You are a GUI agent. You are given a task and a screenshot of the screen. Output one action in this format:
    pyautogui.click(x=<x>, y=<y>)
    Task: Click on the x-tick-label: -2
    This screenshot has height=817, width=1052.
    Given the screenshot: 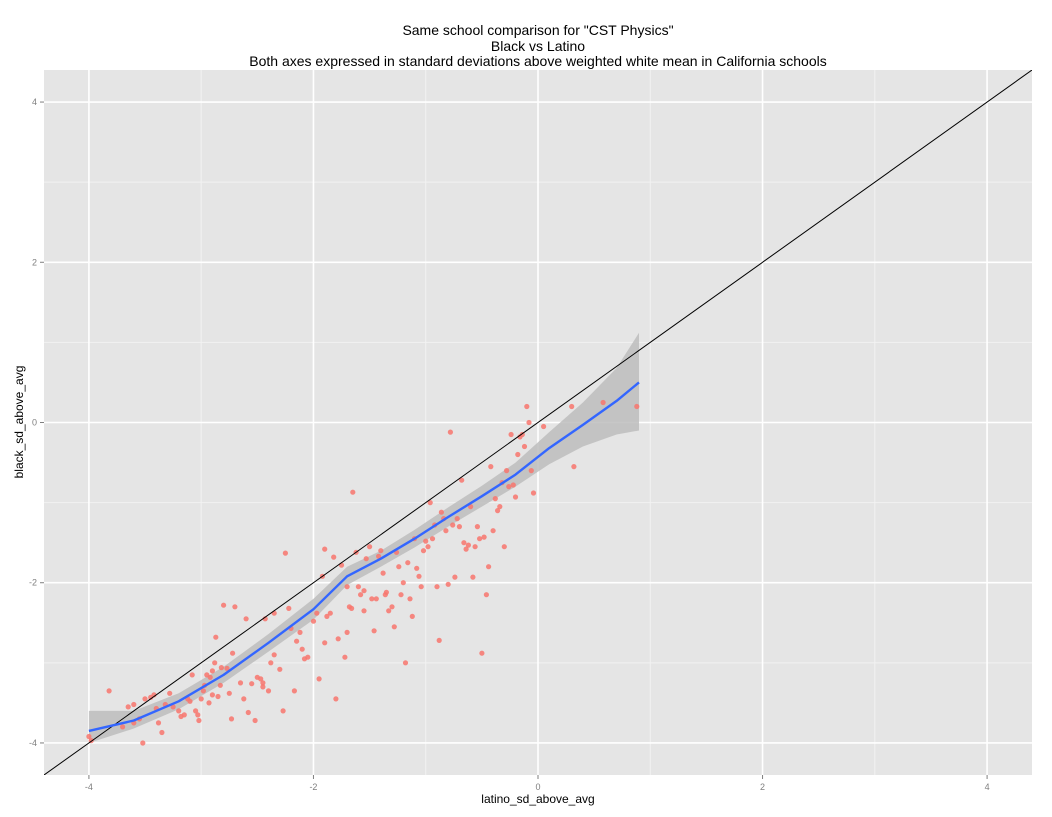 What is the action you would take?
    pyautogui.click(x=313, y=787)
    